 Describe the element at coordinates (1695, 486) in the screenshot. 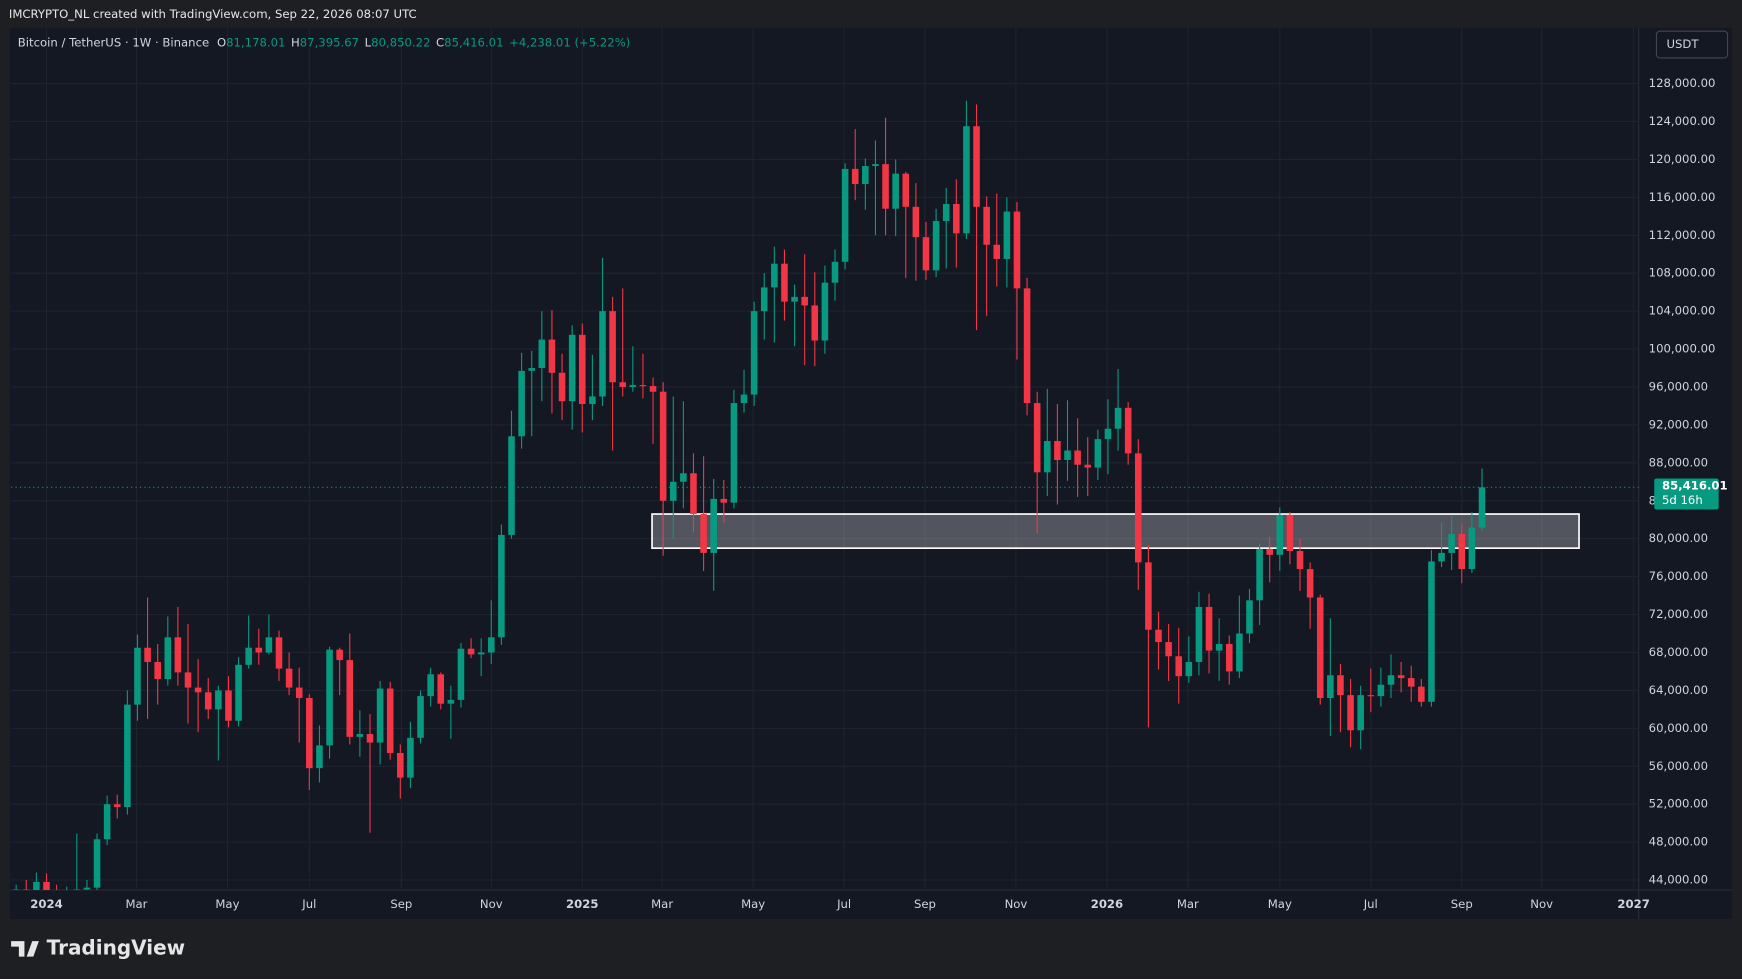

I see `last-price-label: 85,416.01` at that location.